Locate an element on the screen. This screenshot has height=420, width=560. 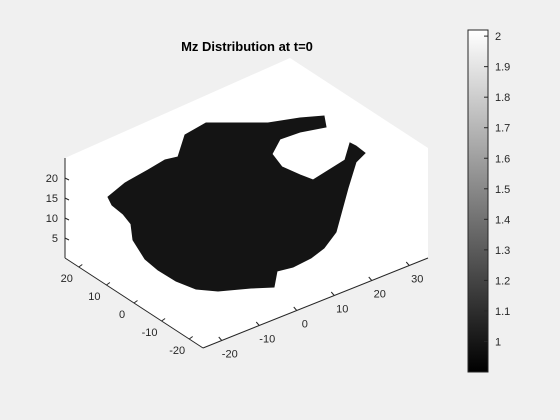
colorbar-tick-group: 1 1.1 1.2 1.3 1.4 1.5 1.6 1.7 1.8 1.9 2 is located at coordinates (497, 189).